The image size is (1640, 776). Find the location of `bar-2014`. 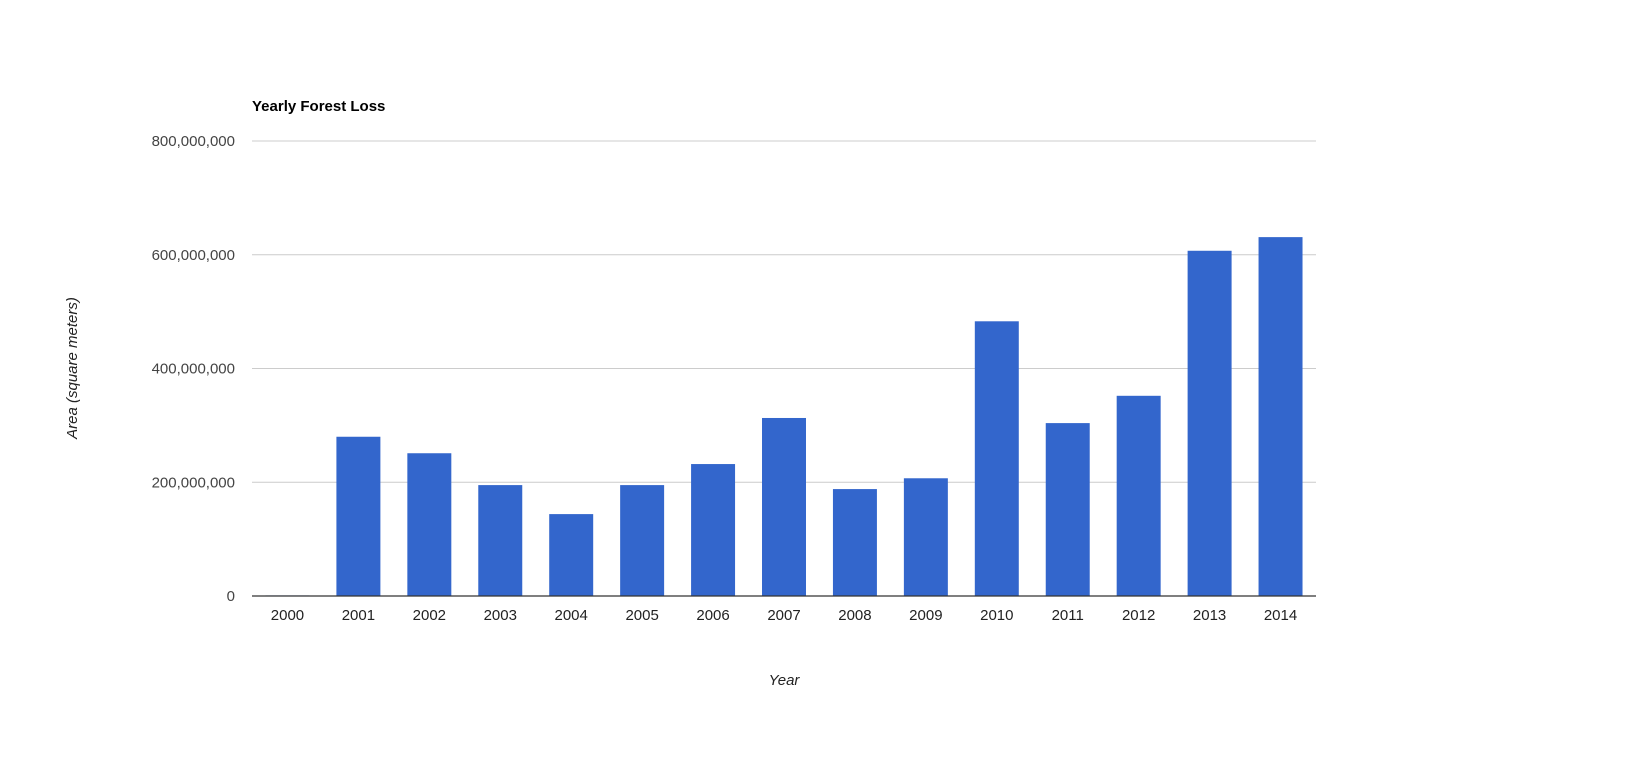

bar-2014 is located at coordinates (1280, 416).